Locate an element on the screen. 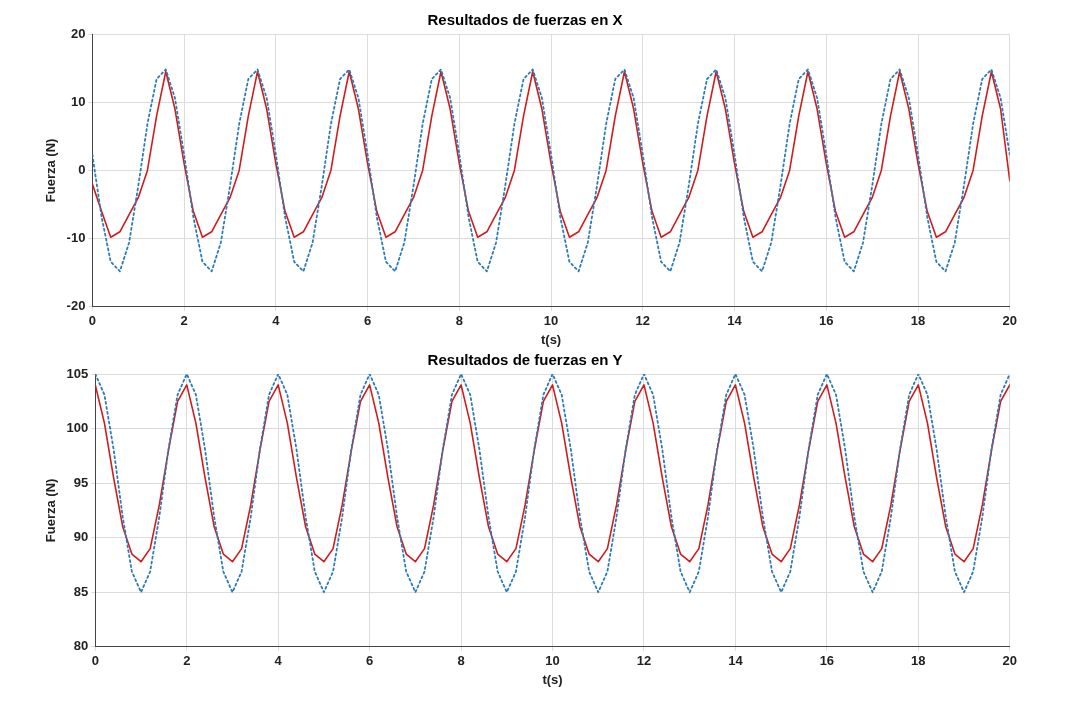 This screenshot has height=713, width=1074. y-tick-label: 85 is located at coordinates (81, 591).